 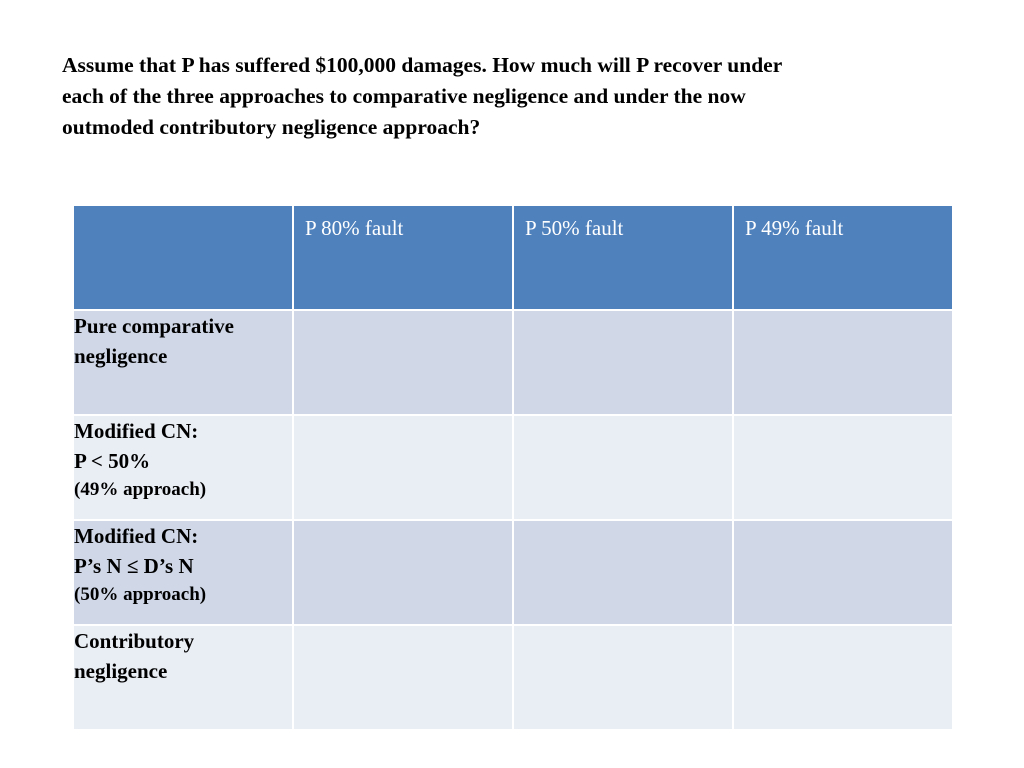 What do you see at coordinates (183, 362) in the screenshot?
I see `row-label-cell: Pure comparative negligence` at bounding box center [183, 362].